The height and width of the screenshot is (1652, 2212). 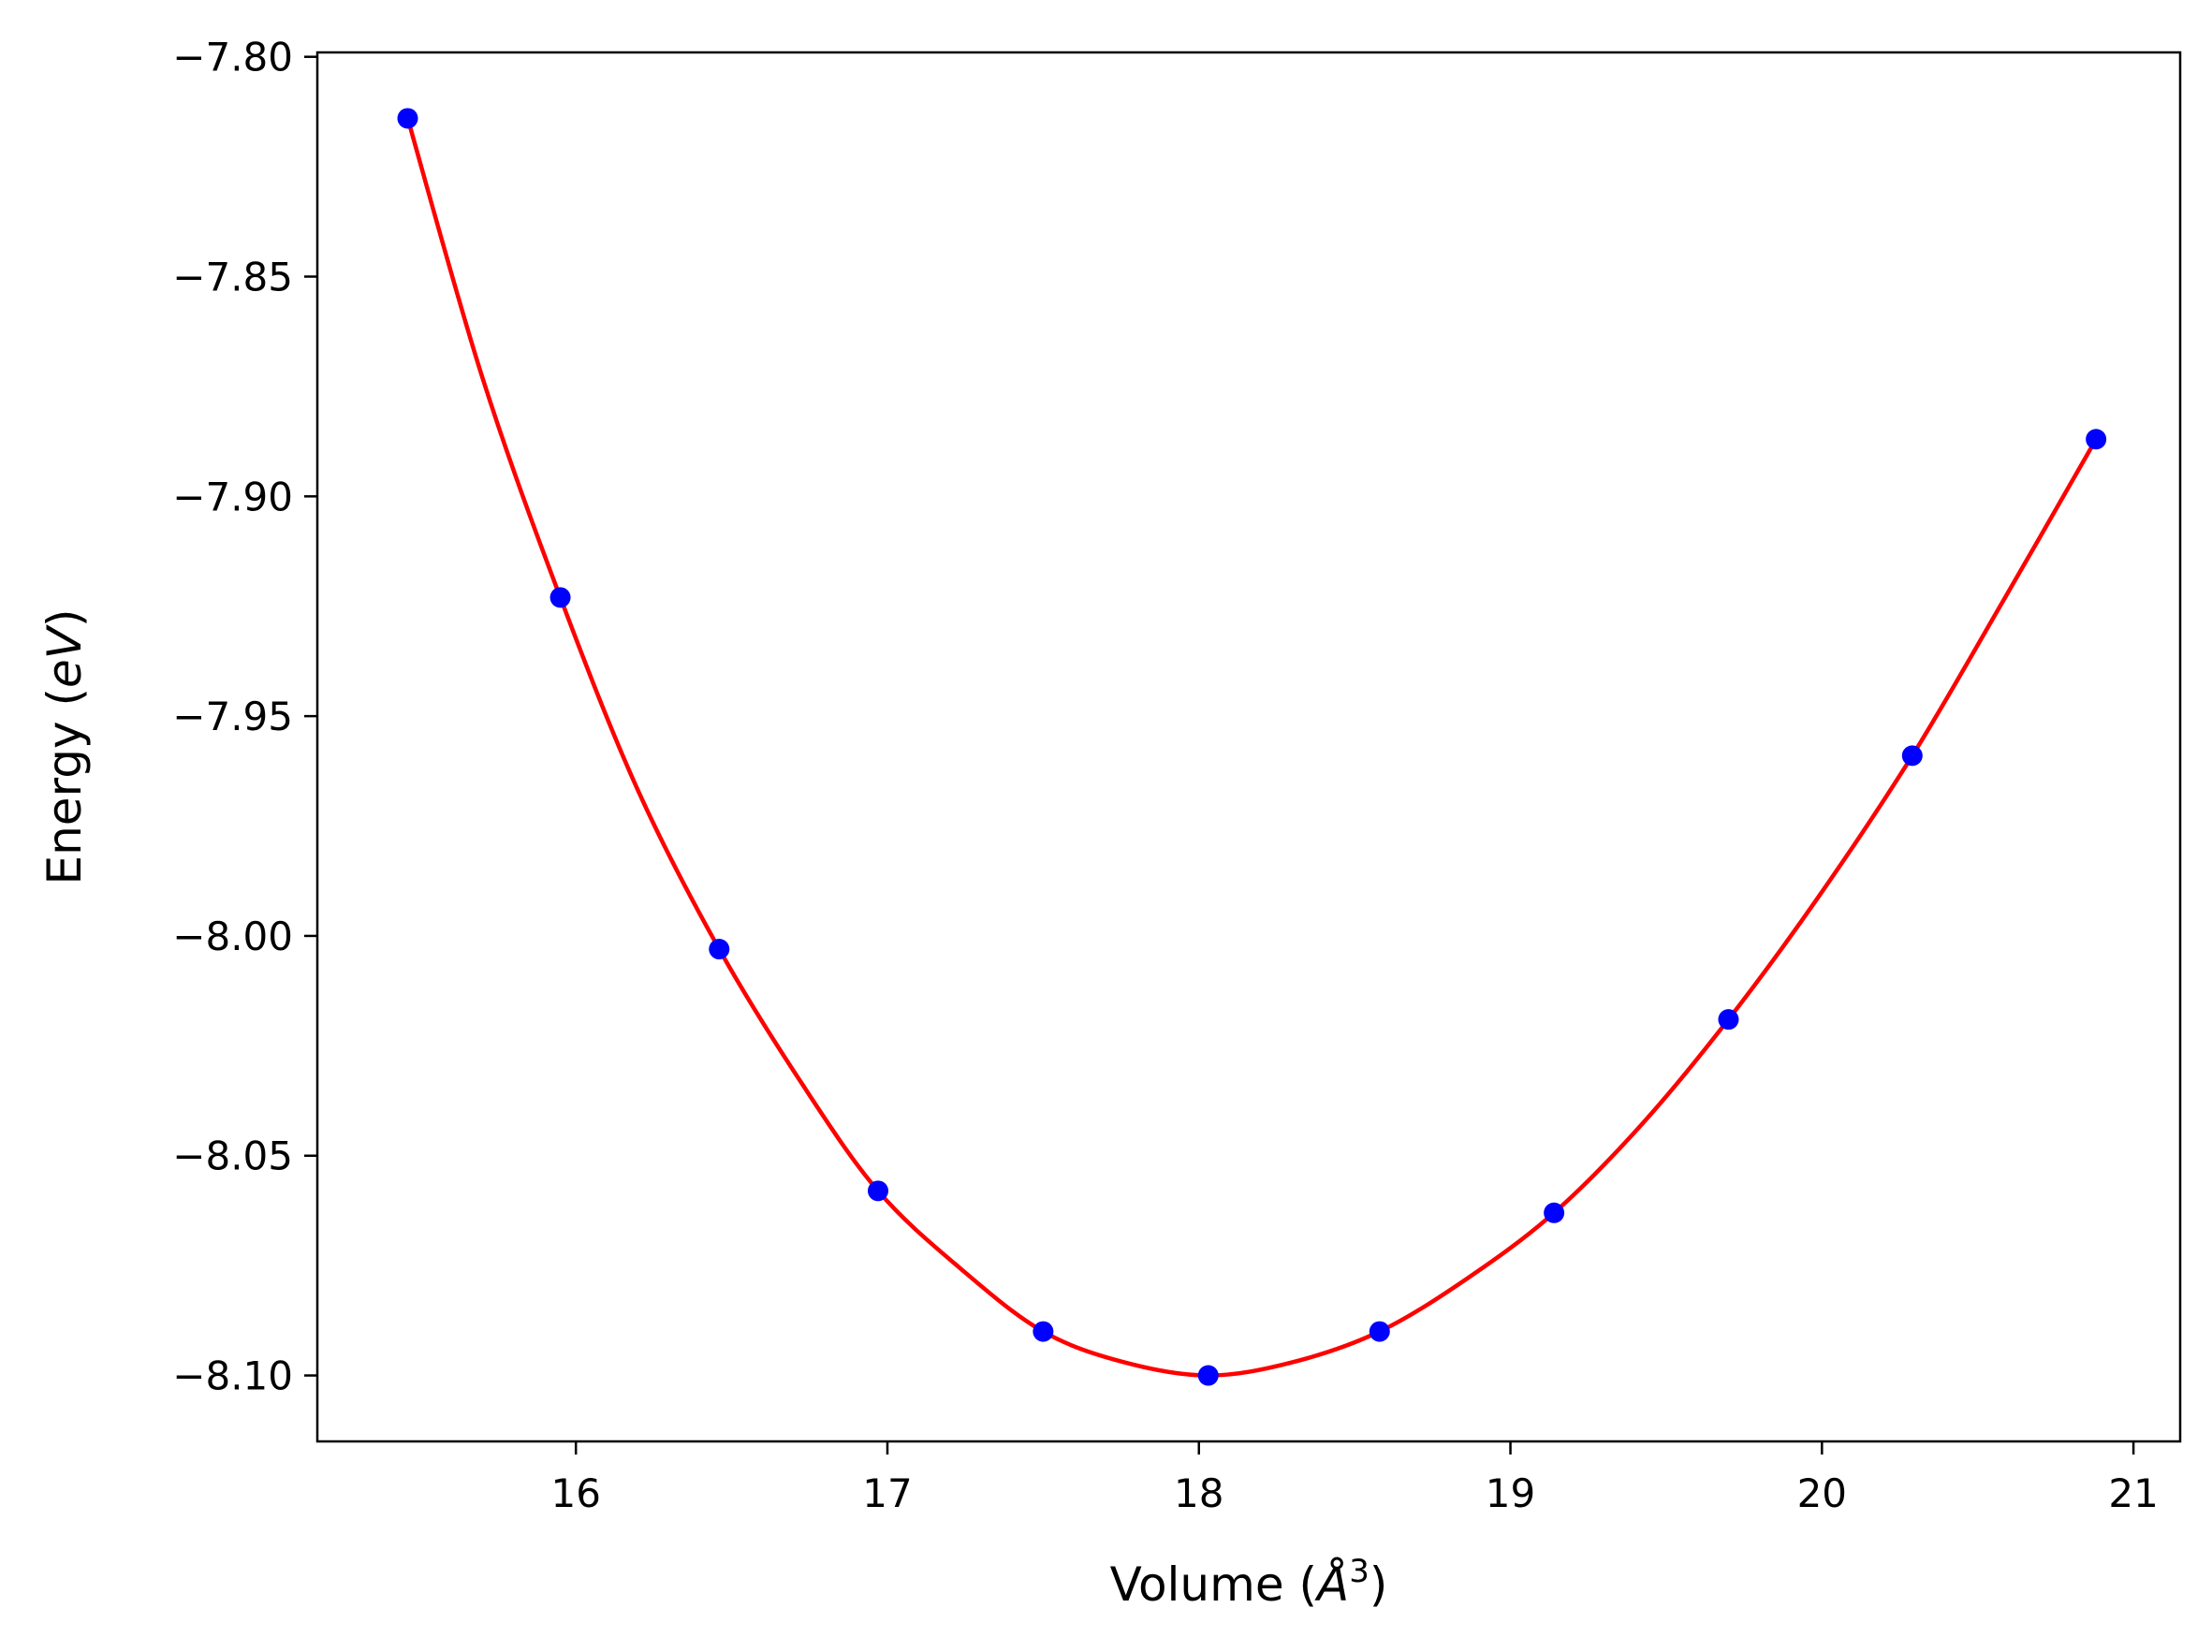 I want to click on x-tick-label: 17, so click(x=887, y=1493).